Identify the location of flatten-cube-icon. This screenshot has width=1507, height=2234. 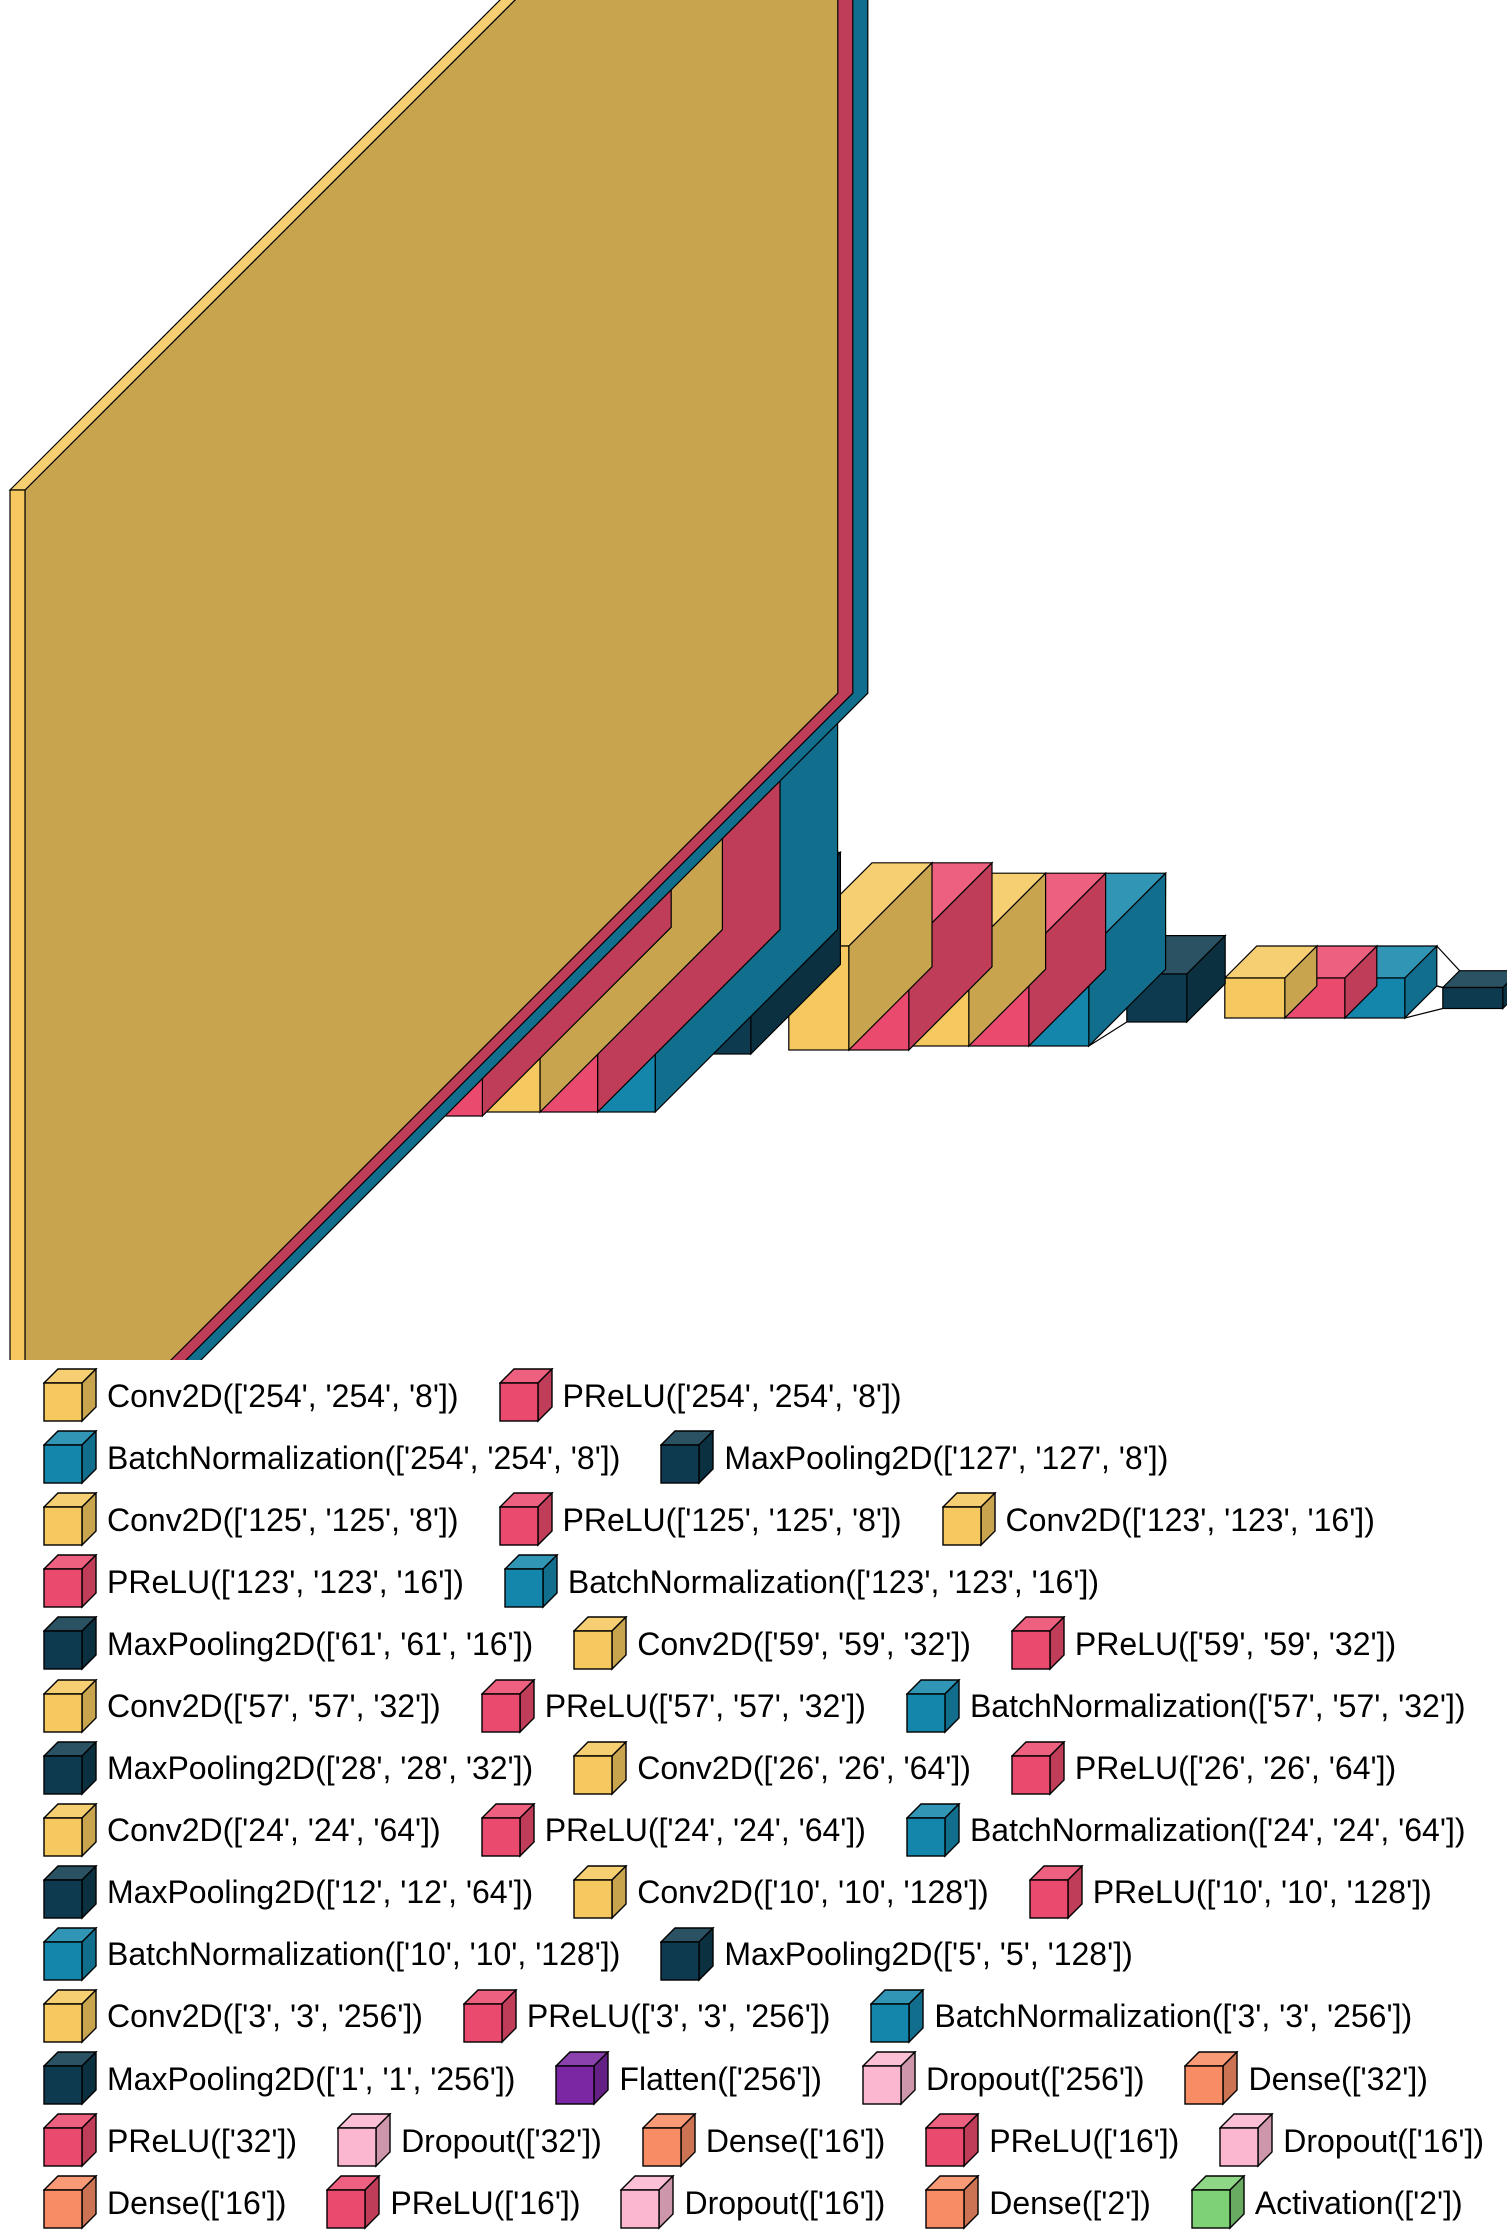
(583, 2079).